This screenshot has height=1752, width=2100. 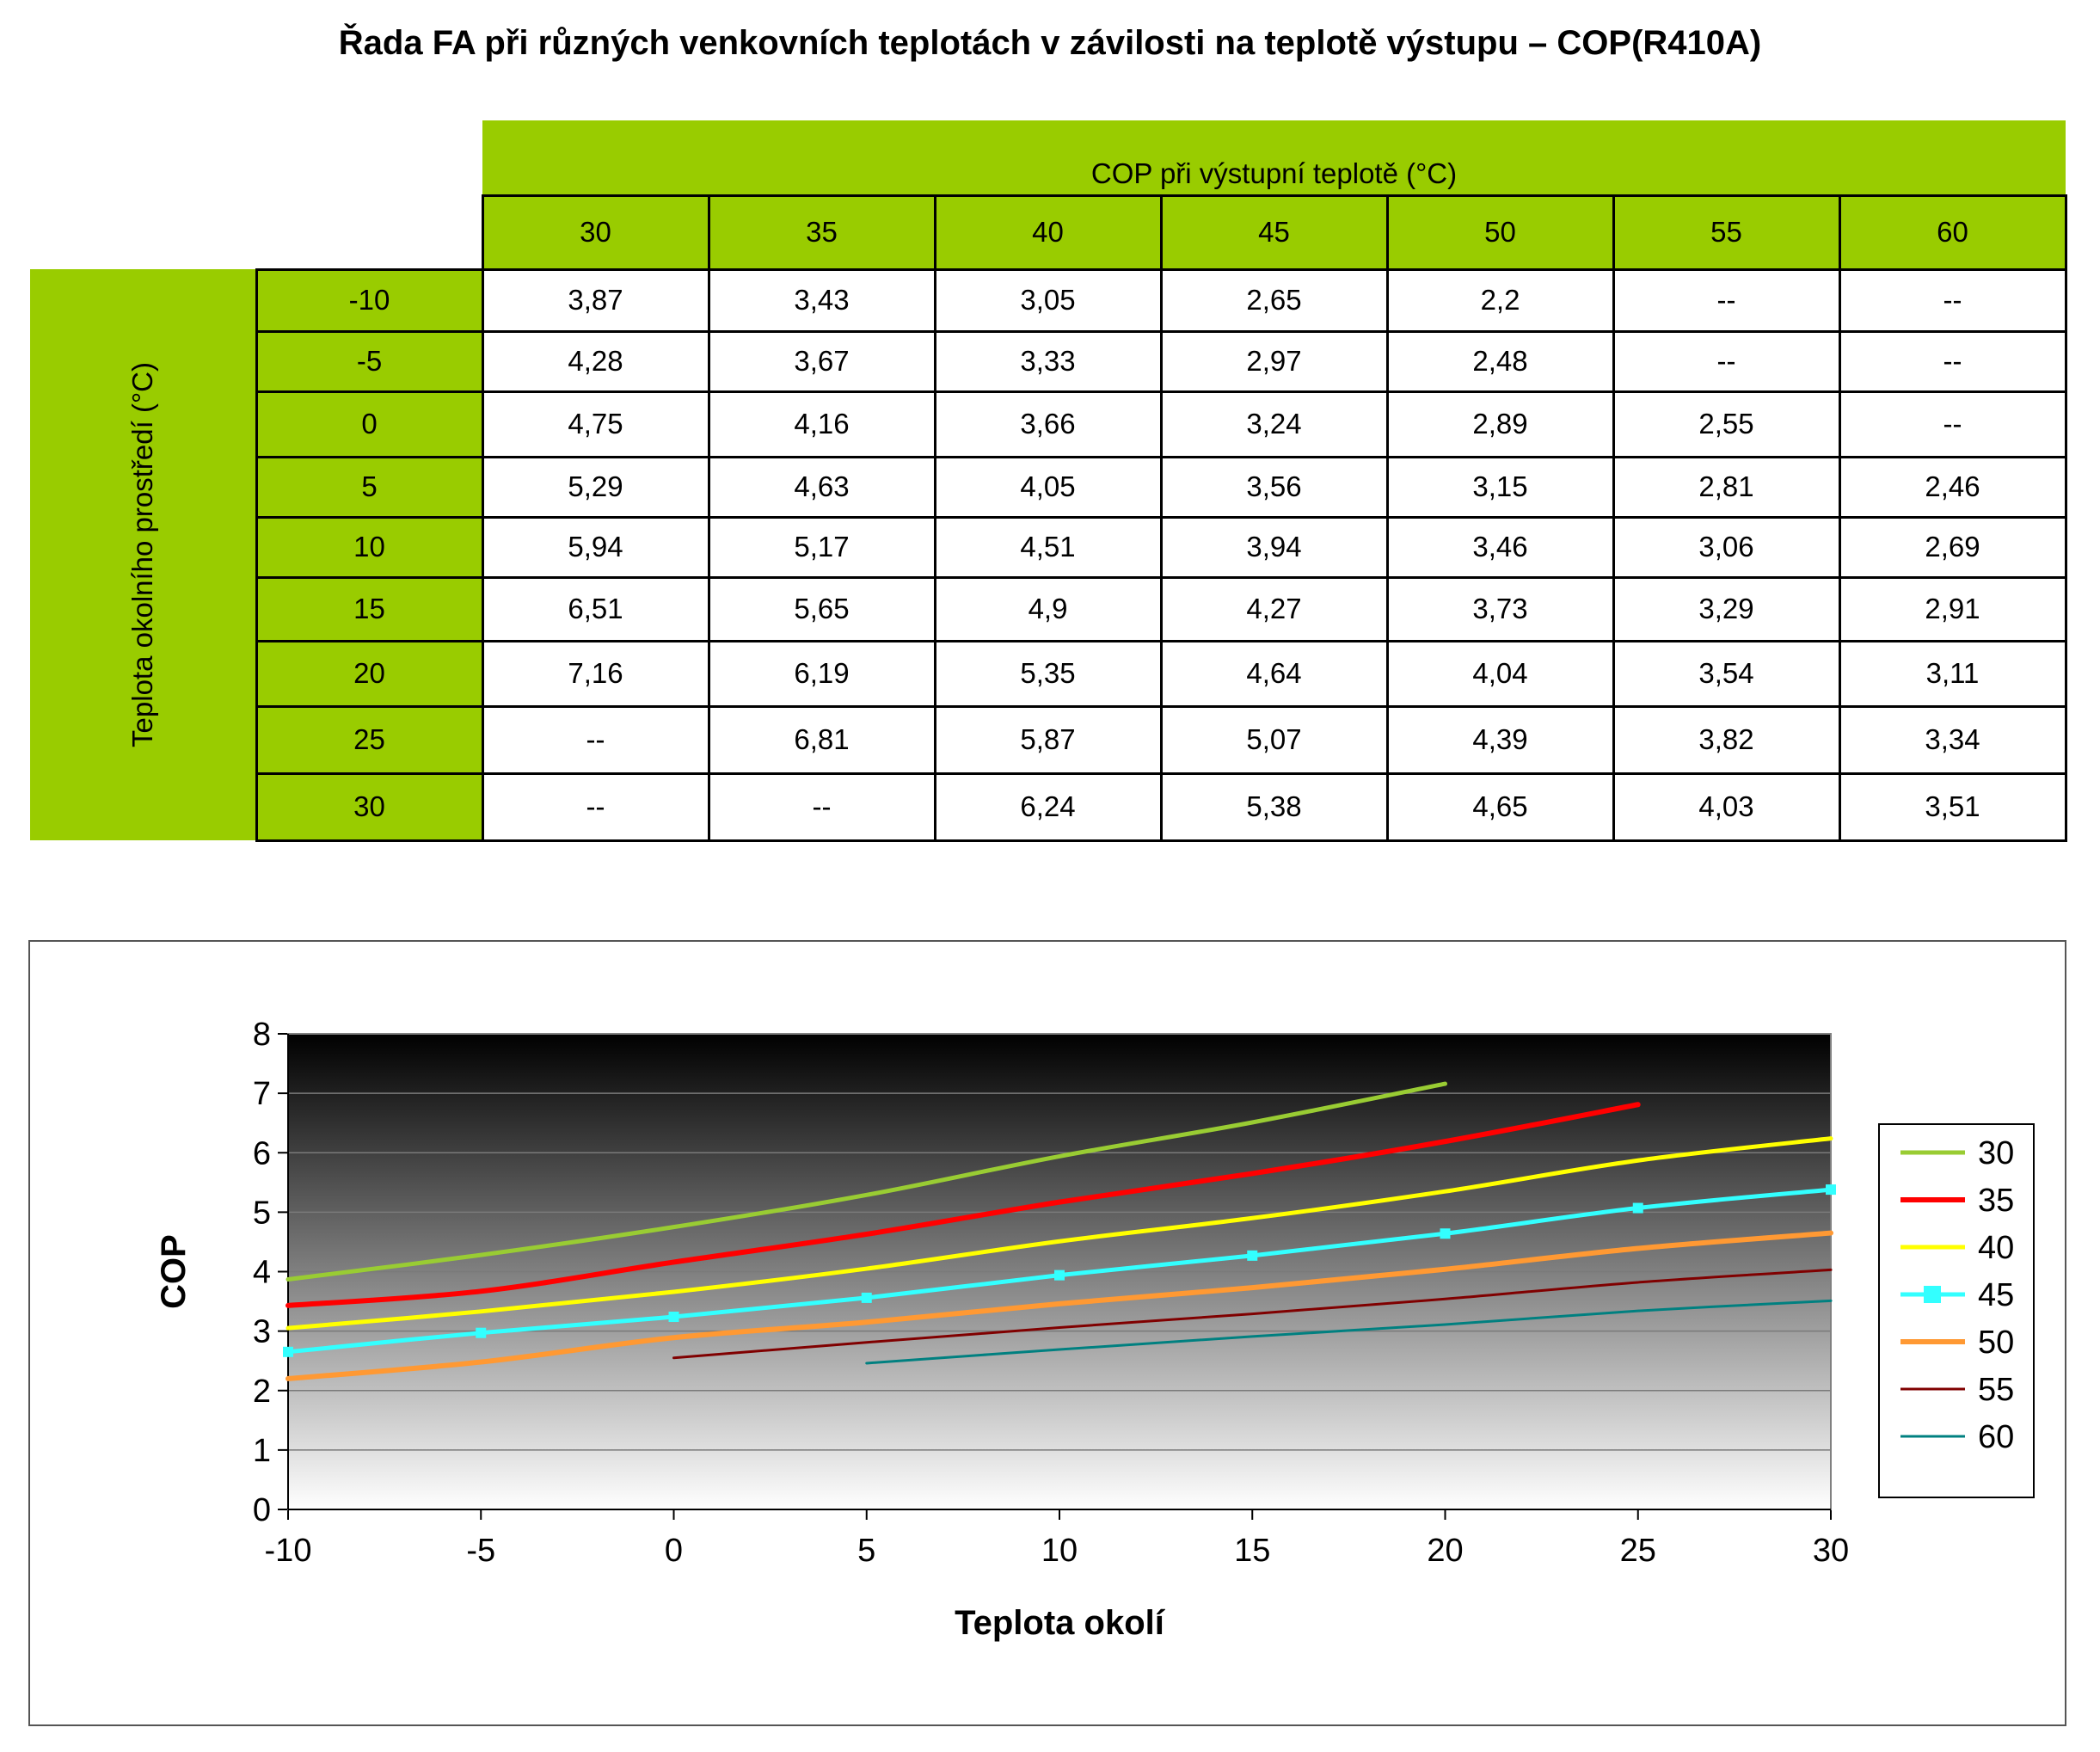 I want to click on column-header: 45, so click(x=1274, y=232).